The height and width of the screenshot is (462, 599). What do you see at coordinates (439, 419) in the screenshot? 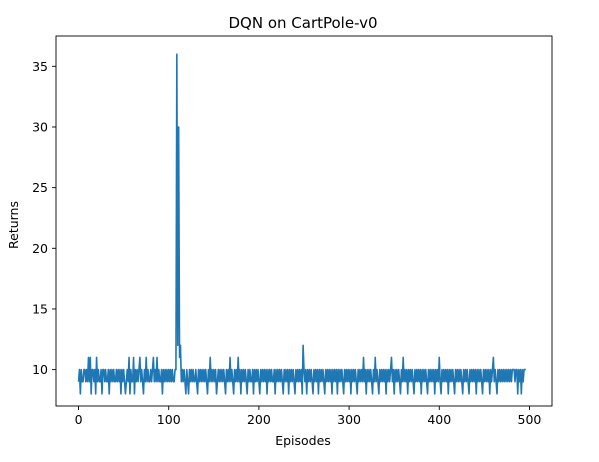
I see `x-tick-label: 400` at bounding box center [439, 419].